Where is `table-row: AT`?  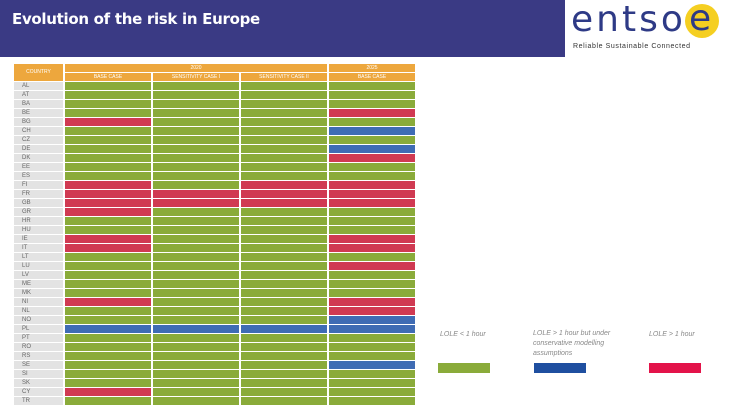 table-row: AT is located at coordinates (214, 95).